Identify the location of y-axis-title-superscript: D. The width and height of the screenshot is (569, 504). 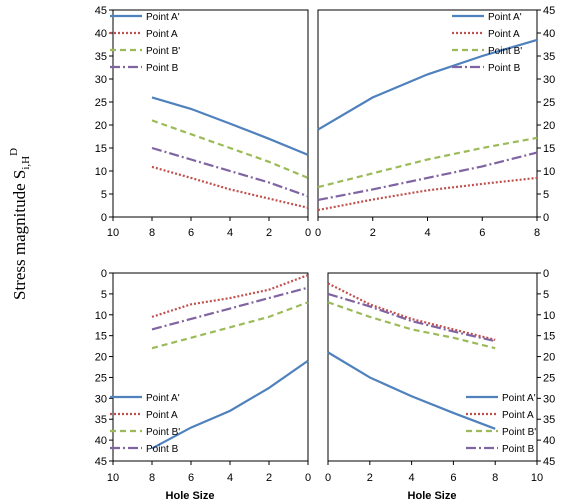
(14, 152).